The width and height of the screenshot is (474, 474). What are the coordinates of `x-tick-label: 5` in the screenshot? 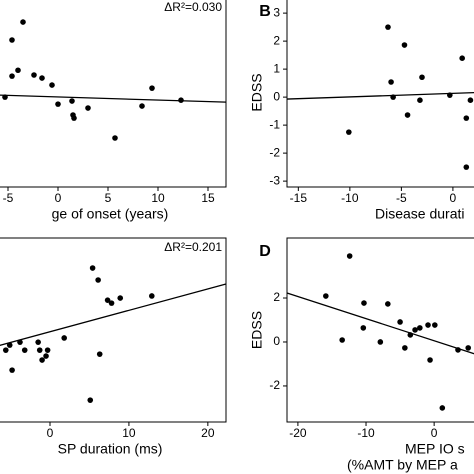 It's located at (108, 198).